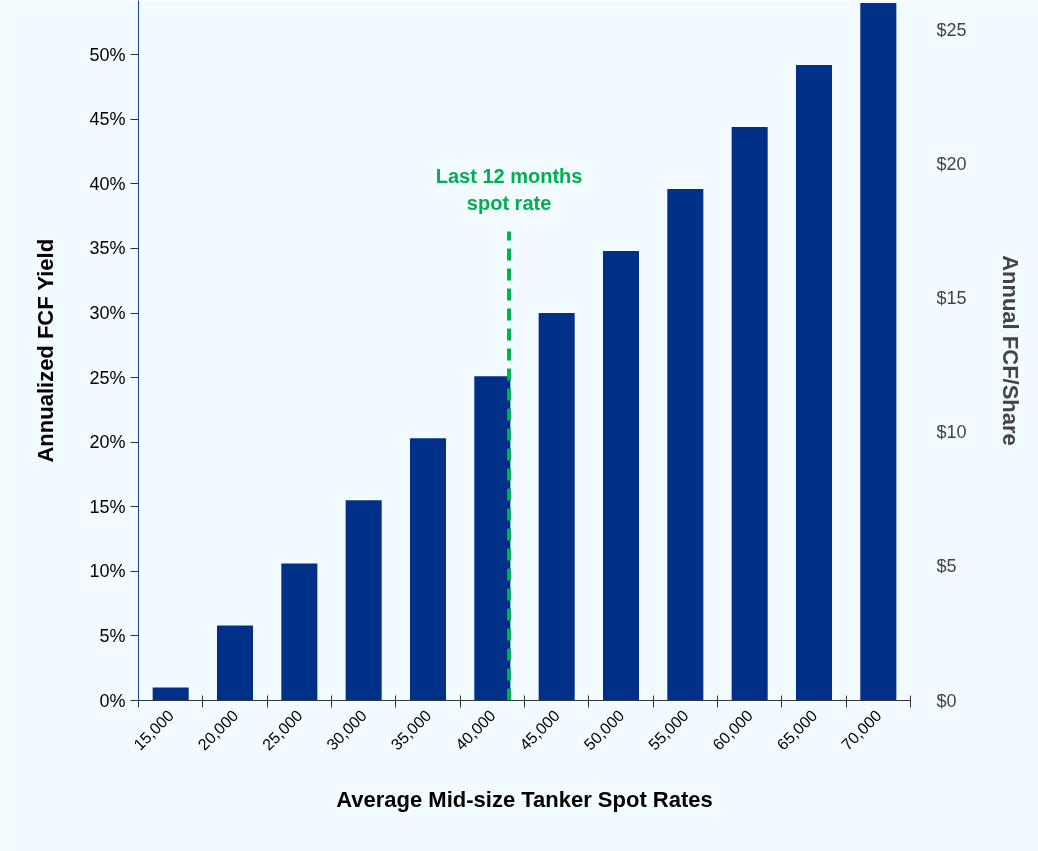 This screenshot has width=1038, height=851. I want to click on y-tick-label: 30%, so click(107, 313).